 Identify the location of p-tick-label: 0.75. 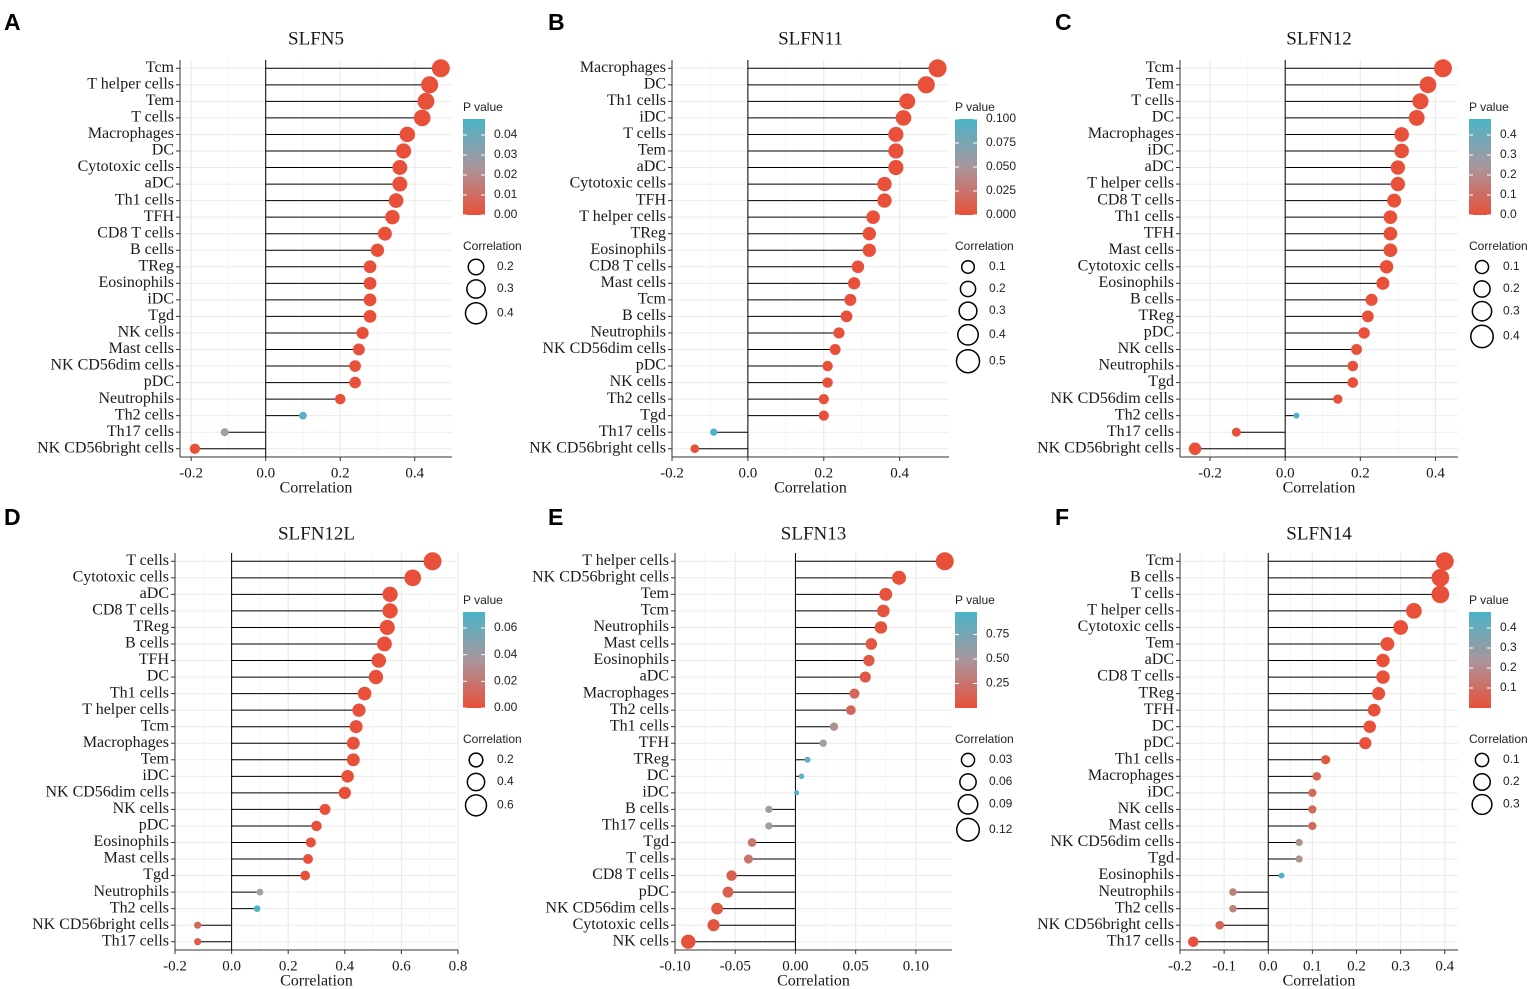
(998, 634).